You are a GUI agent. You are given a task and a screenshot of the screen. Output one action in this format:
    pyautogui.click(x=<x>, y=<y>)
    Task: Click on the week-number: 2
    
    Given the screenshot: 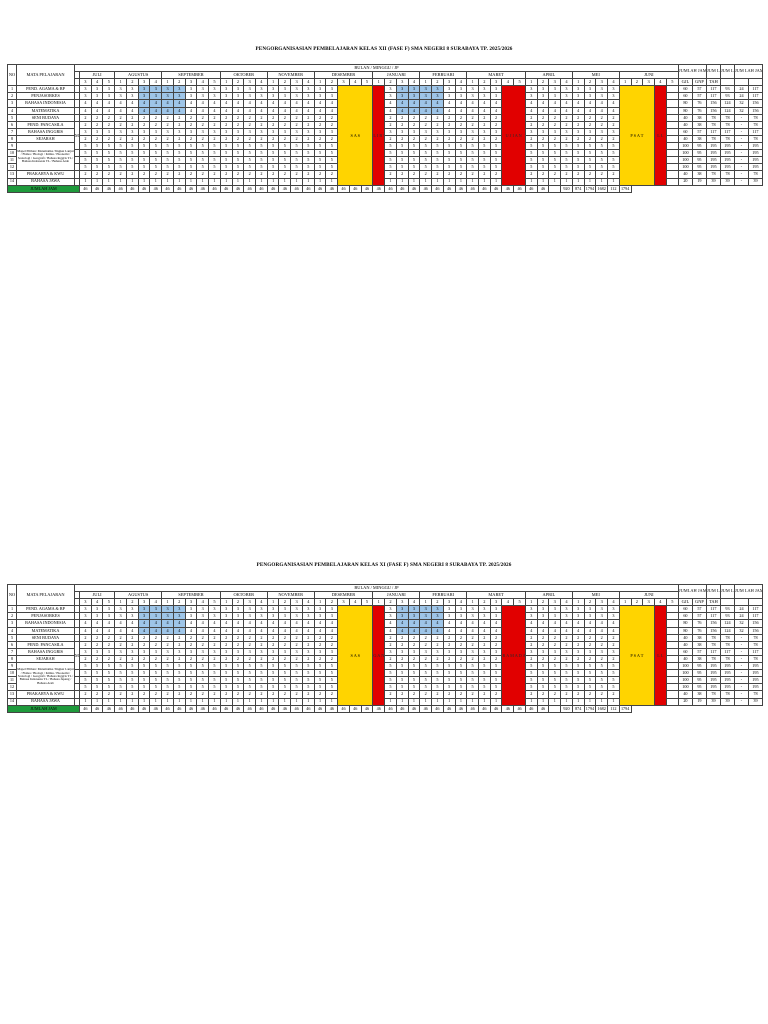 What is the action you would take?
    pyautogui.click(x=179, y=82)
    